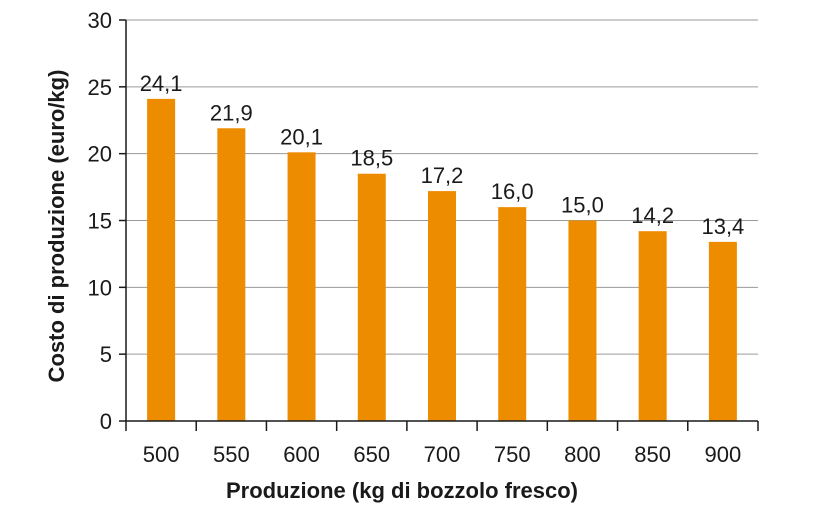 This screenshot has height=516, width=820. I want to click on y-tick-label: 30, so click(100, 20).